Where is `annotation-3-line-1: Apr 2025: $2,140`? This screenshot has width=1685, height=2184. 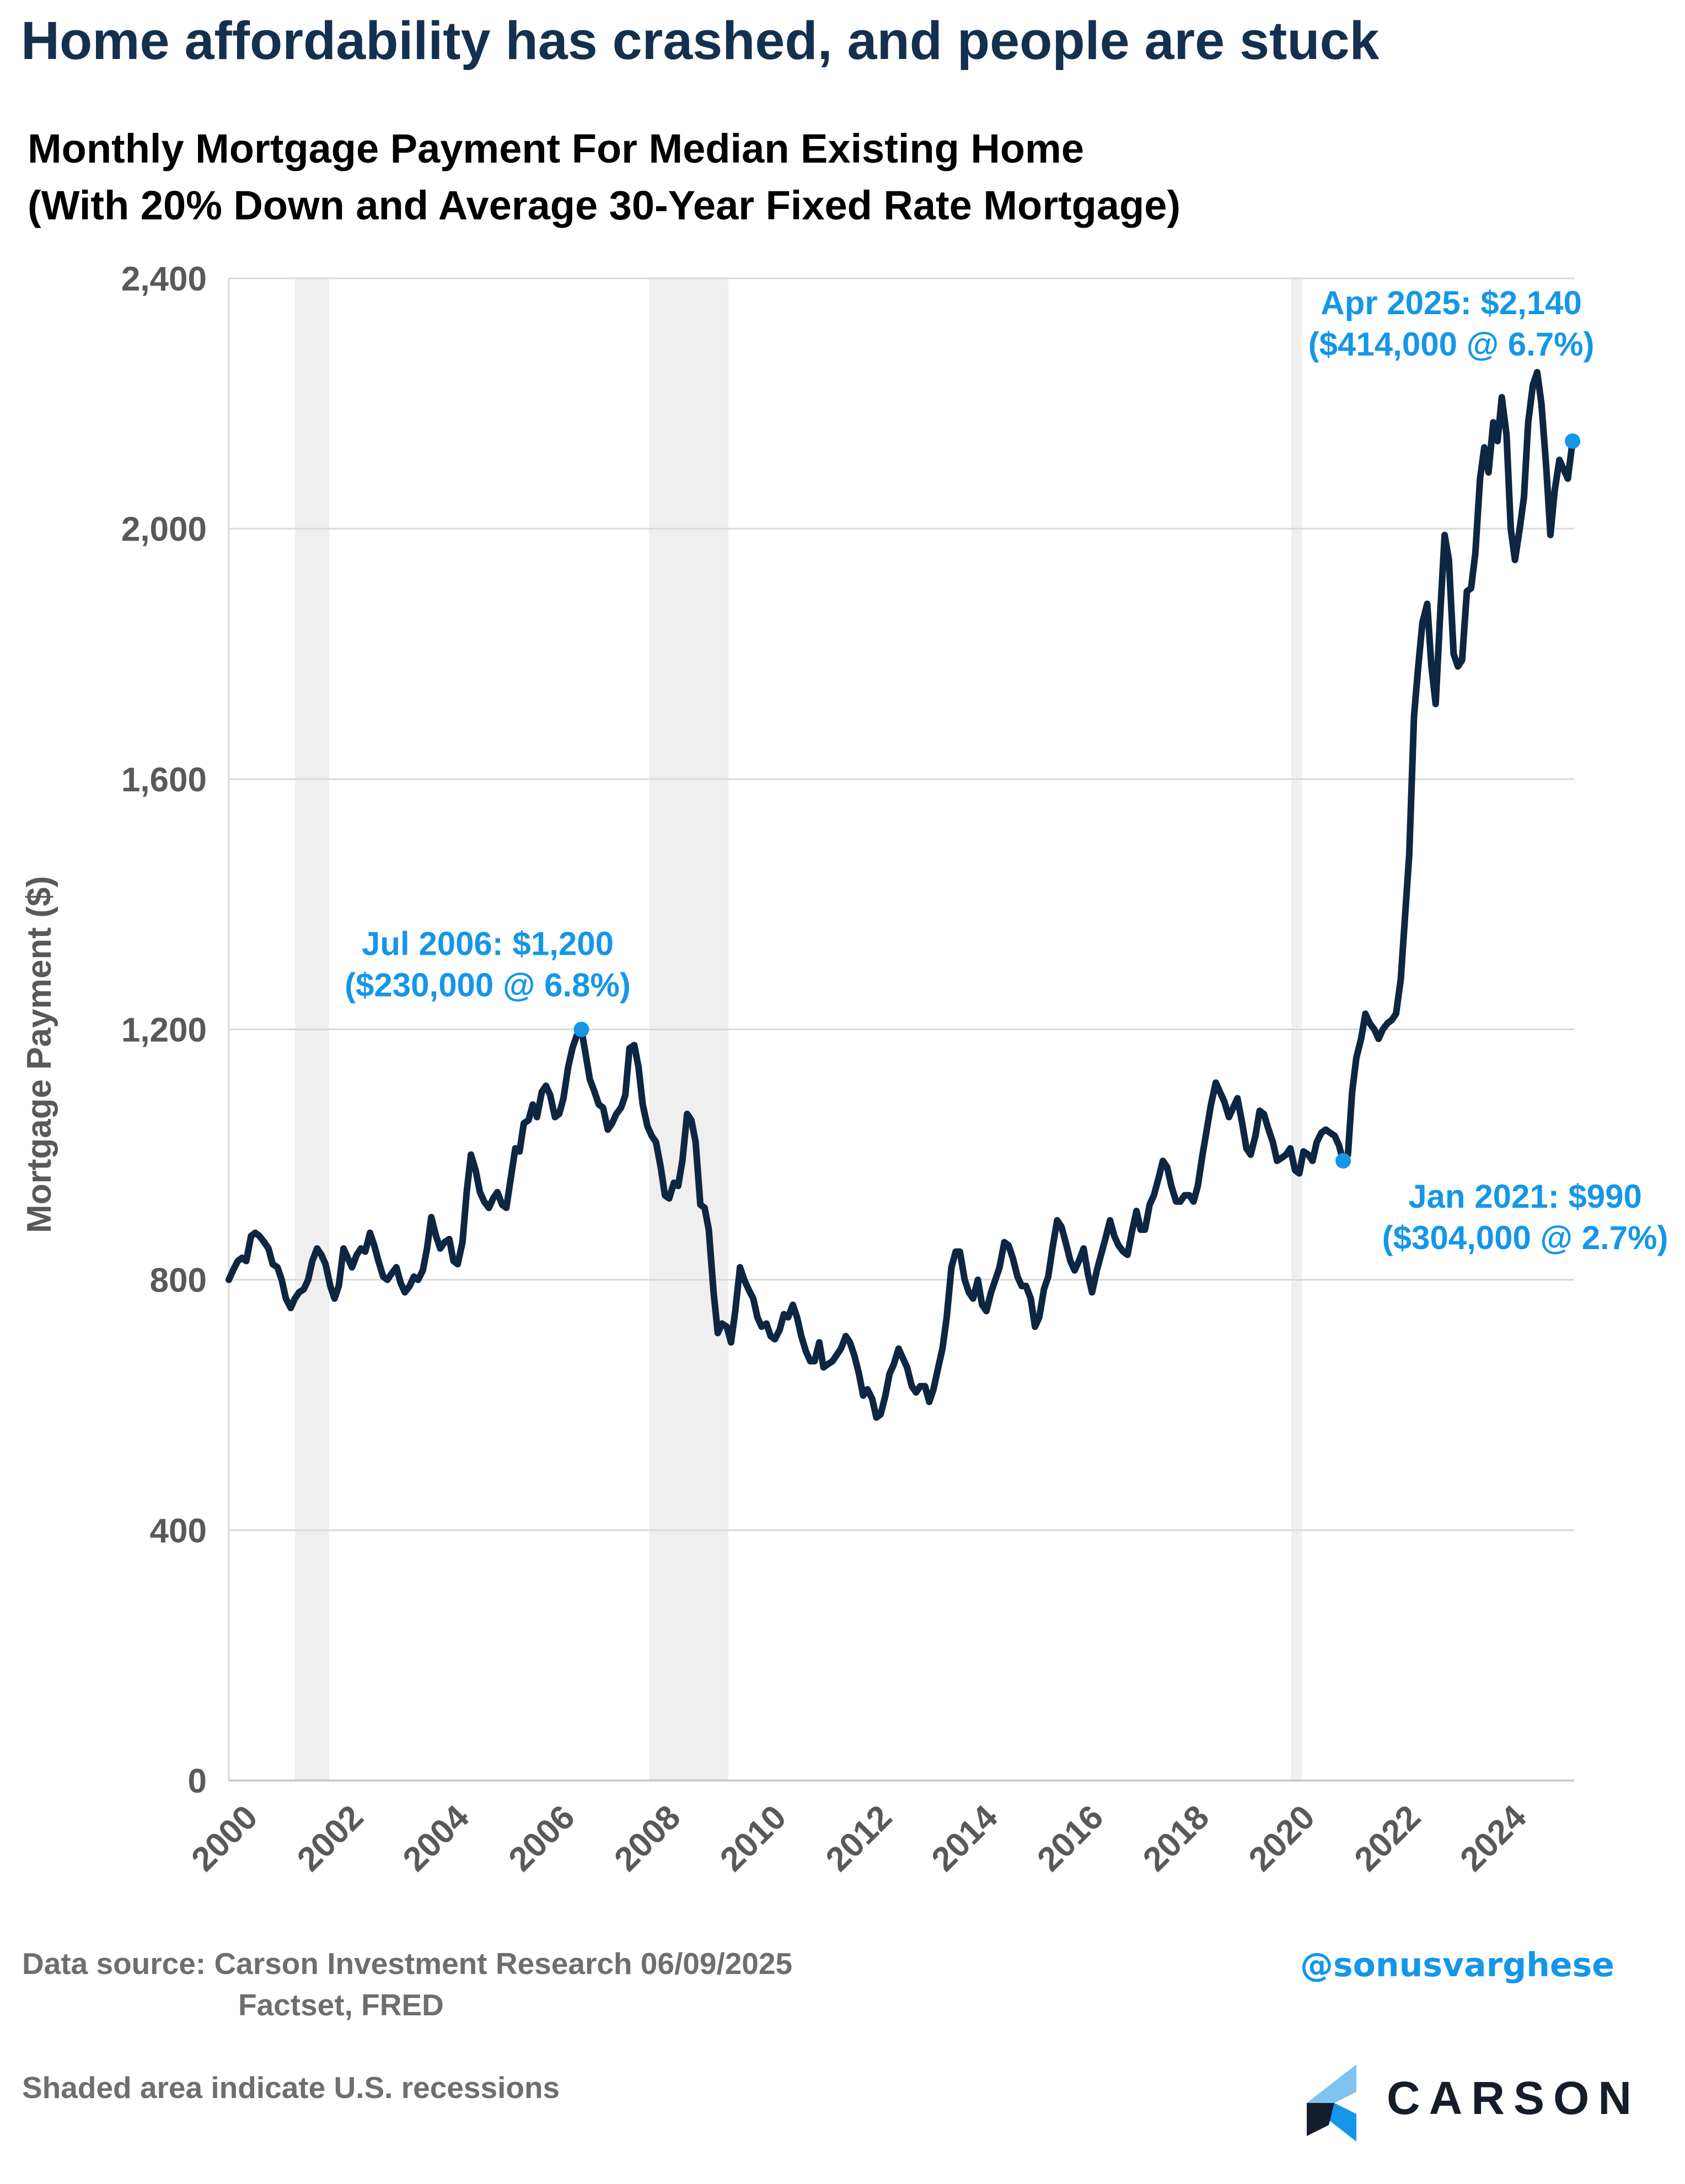
annotation-3-line-1: Apr 2025: $2,140 is located at coordinates (1451, 302).